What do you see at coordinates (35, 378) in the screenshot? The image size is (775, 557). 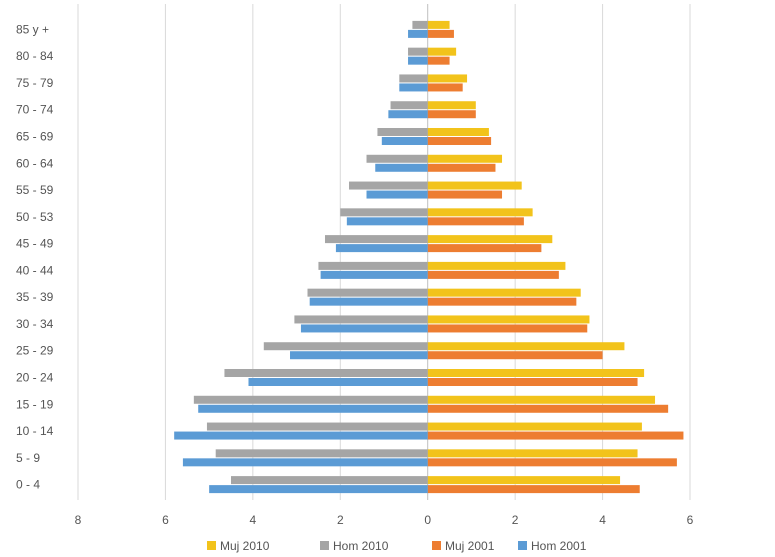 I see `category-label: 20 - 24` at bounding box center [35, 378].